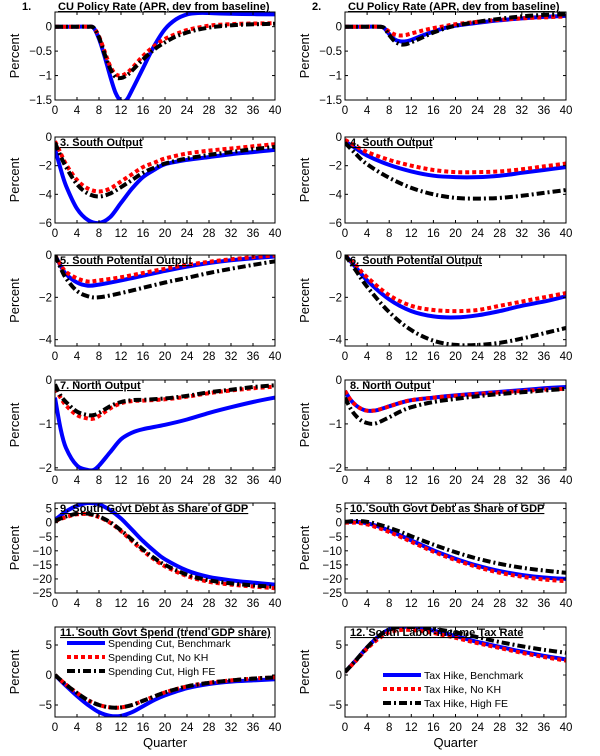 The height and width of the screenshot is (756, 600). Describe the element at coordinates (42, 580) in the screenshot. I see `y-tick-label: −20` at that location.